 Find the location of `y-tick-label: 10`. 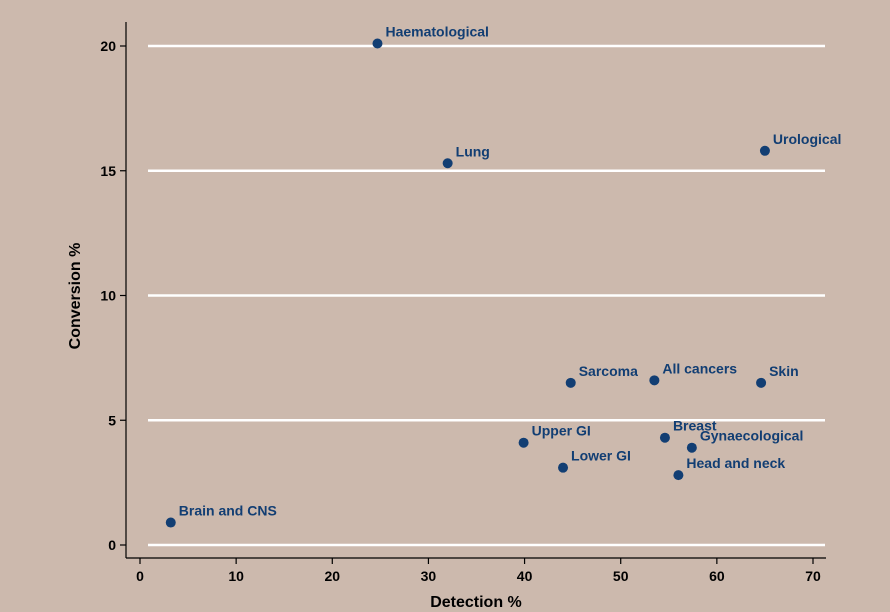

y-tick-label: 10 is located at coordinates (108, 296).